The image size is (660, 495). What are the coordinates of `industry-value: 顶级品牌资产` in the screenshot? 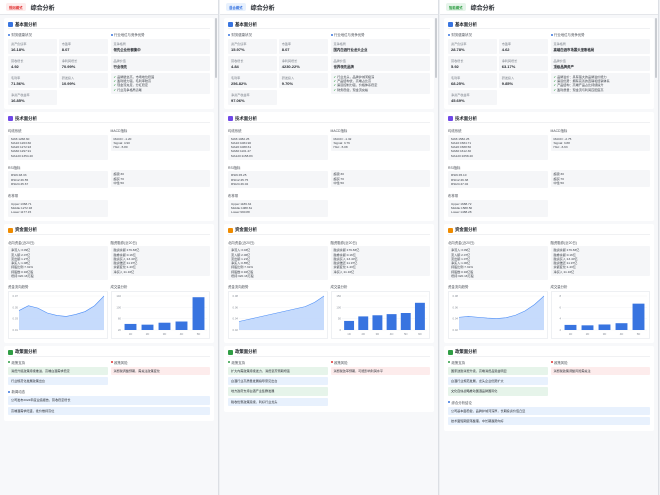 It's located at (563, 67).